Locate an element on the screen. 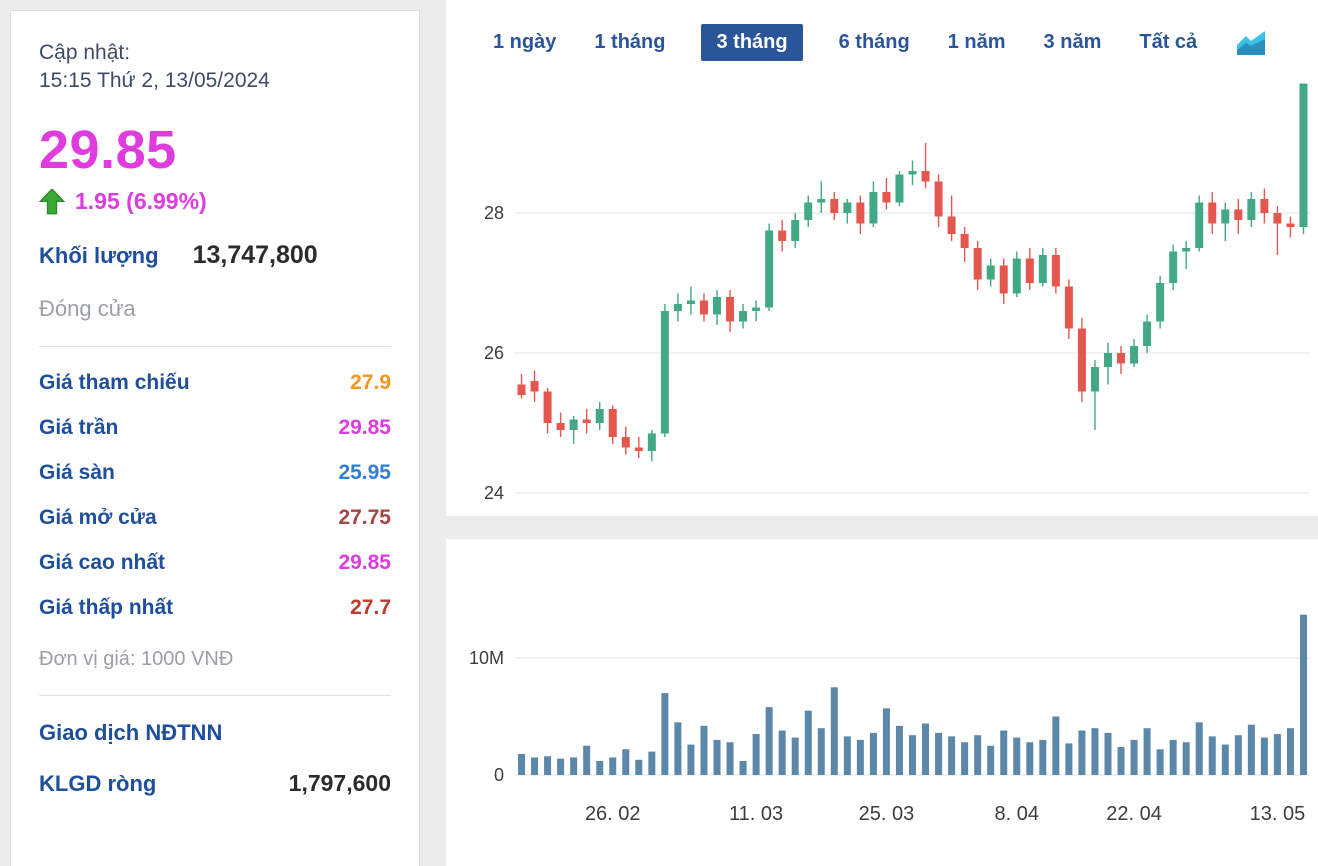 This screenshot has width=1318, height=866. tab-1-năm: 1 năm is located at coordinates (976, 42).